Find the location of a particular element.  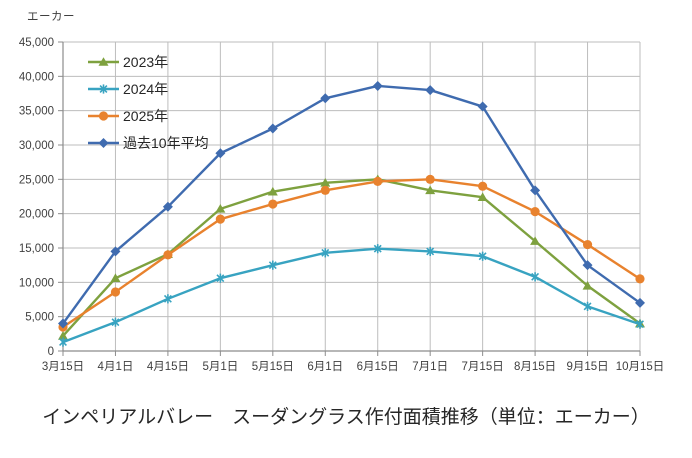

y-tick-label: 0 is located at coordinates (51, 352).